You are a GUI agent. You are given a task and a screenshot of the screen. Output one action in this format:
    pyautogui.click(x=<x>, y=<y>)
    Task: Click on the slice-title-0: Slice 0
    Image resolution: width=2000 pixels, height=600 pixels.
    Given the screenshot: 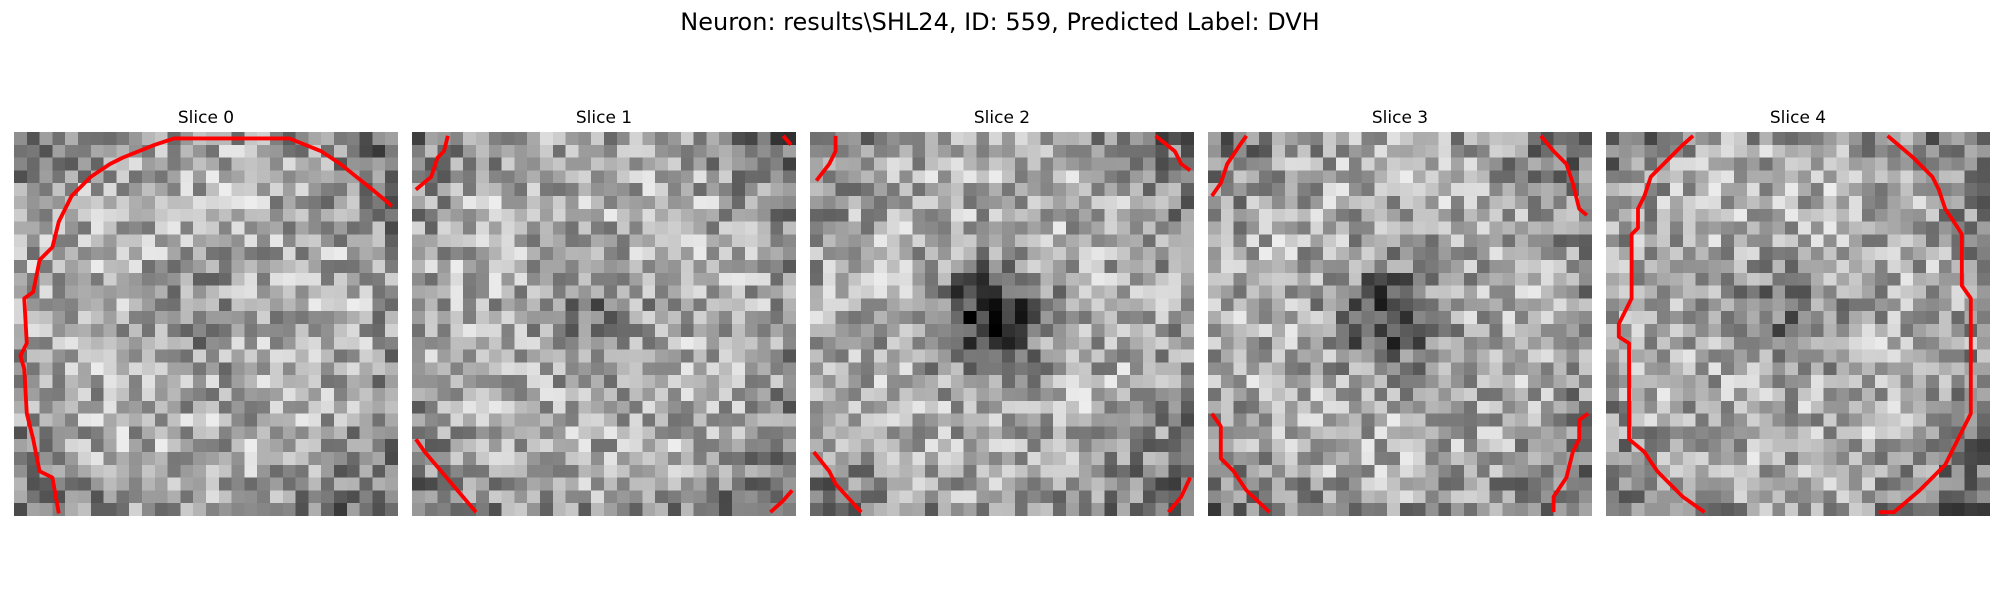 What is the action you would take?
    pyautogui.click(x=206, y=118)
    